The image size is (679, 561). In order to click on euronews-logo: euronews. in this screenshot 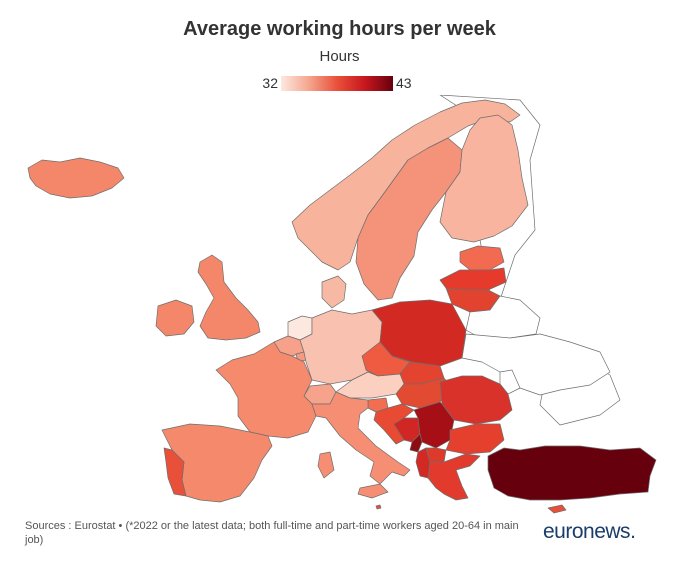, I will do `click(589, 532)`.